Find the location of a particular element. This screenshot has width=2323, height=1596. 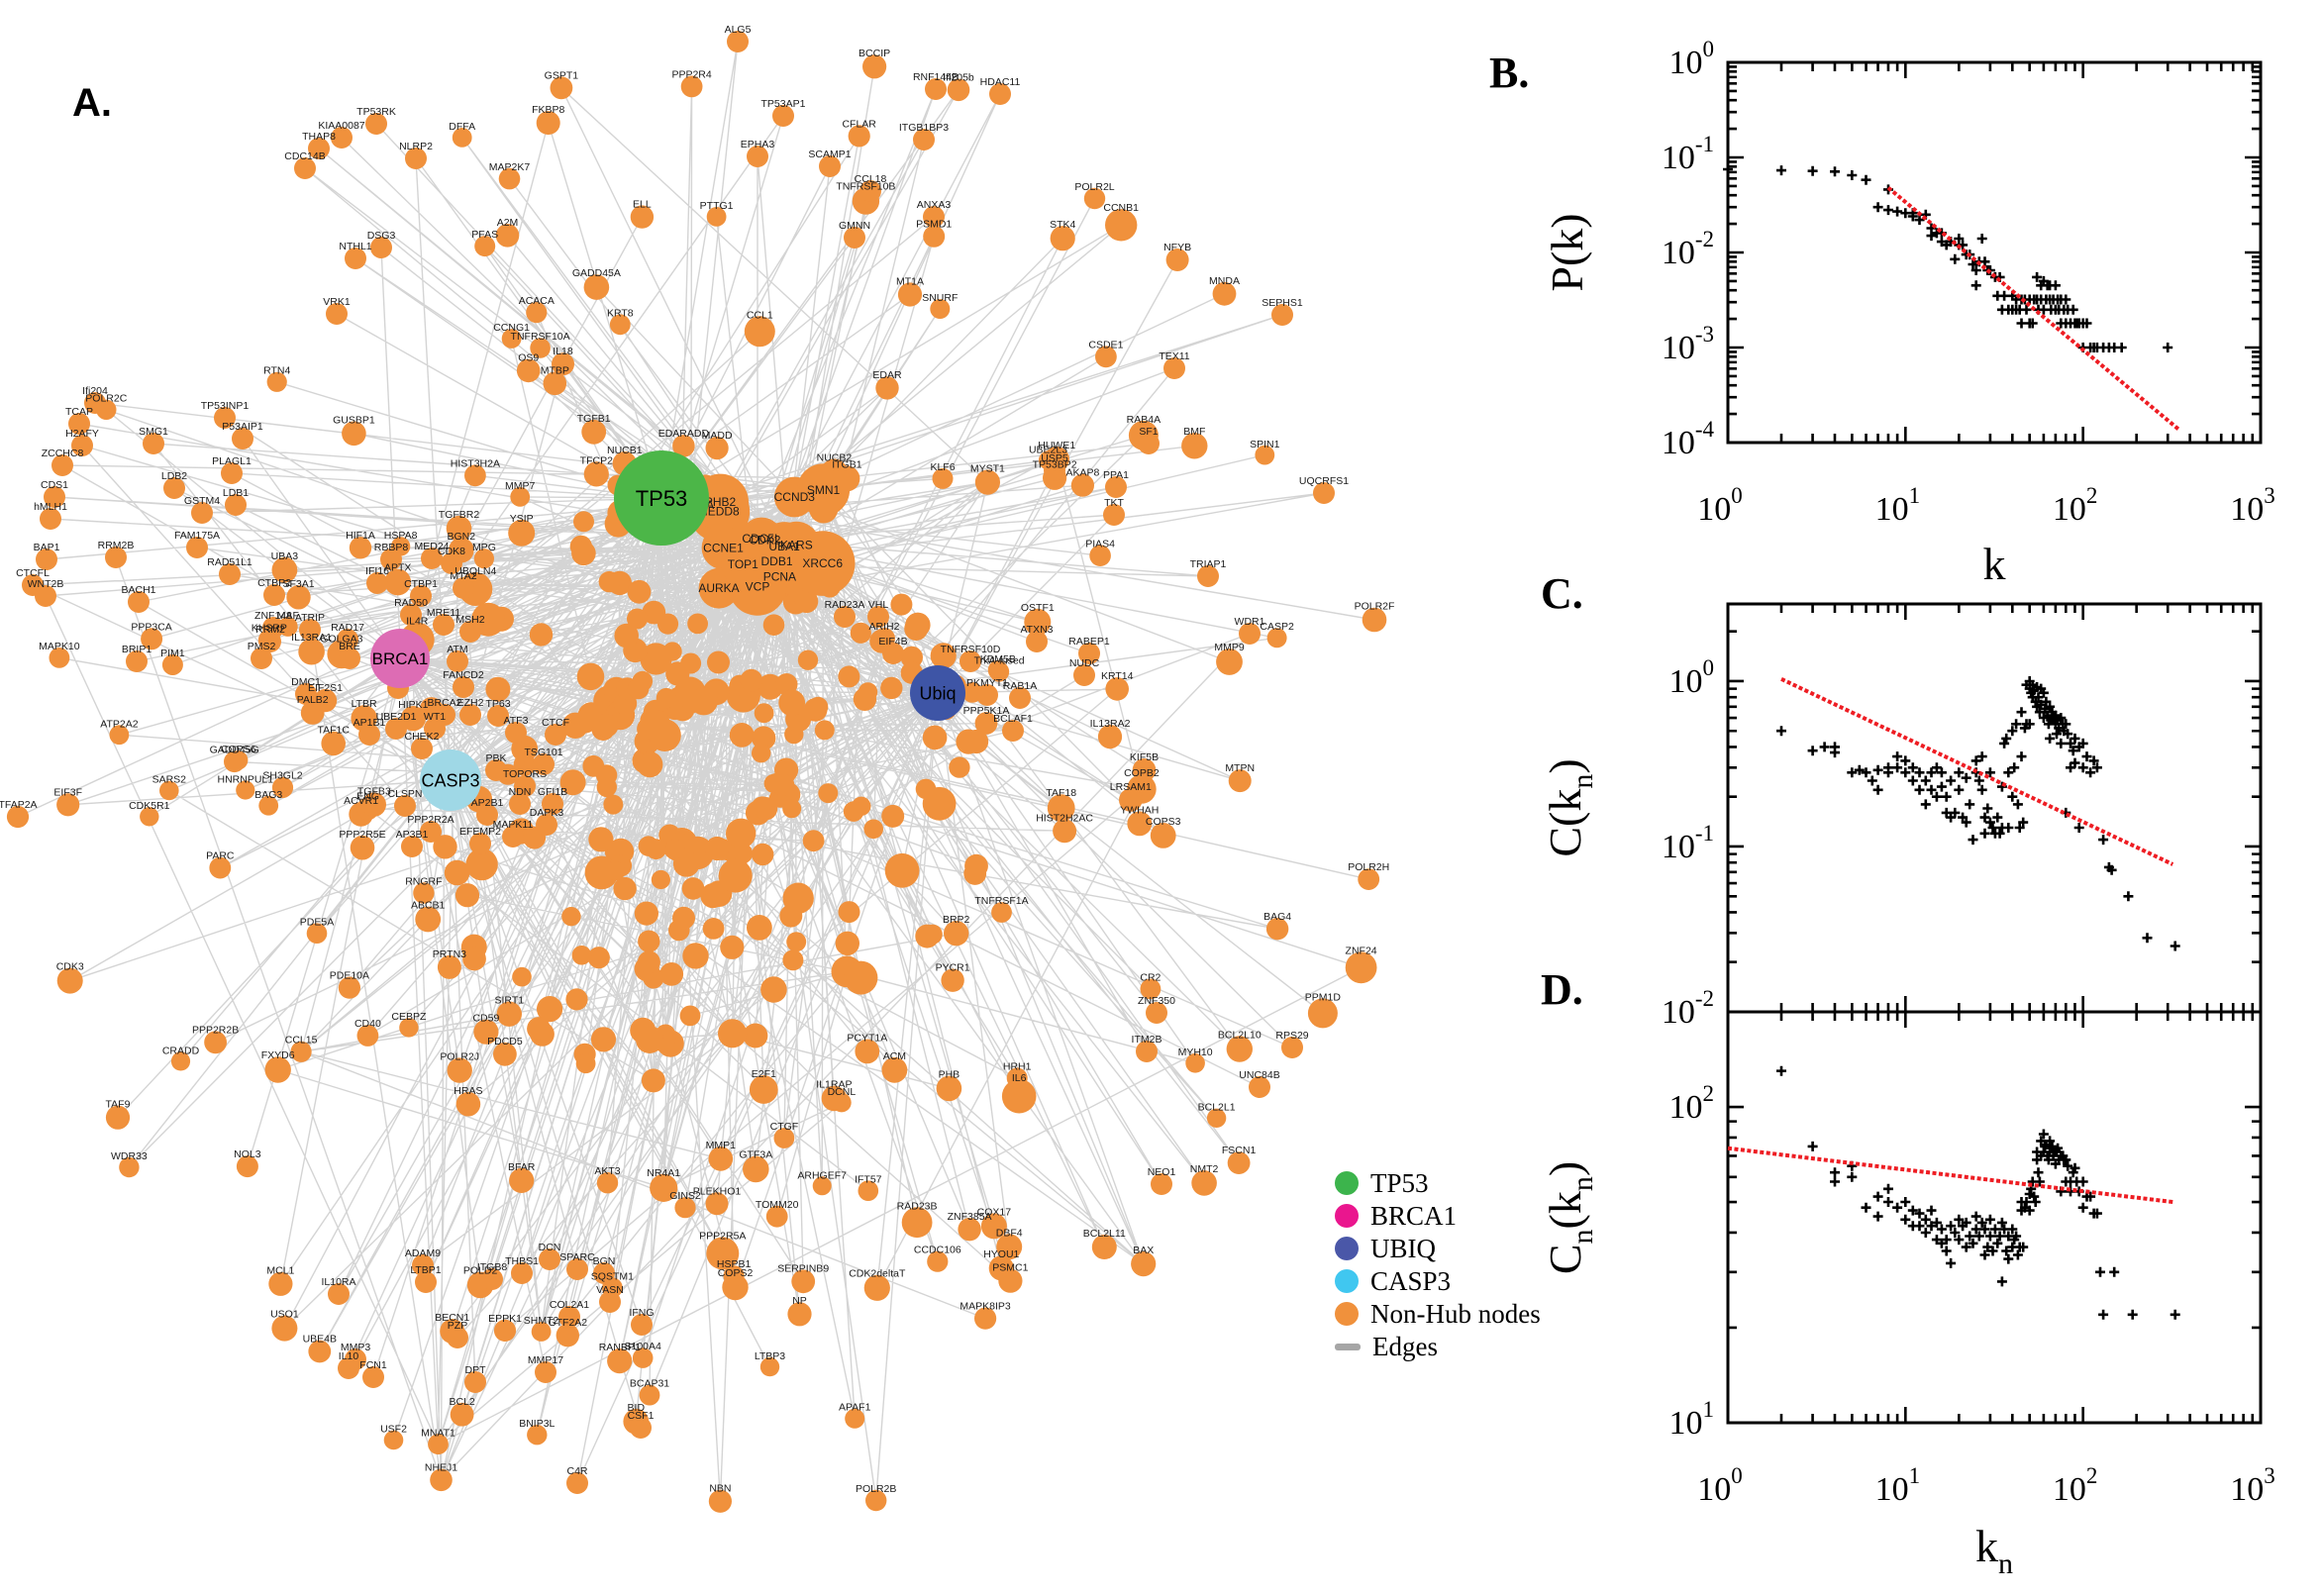

network-node-label: MSH2 is located at coordinates (470, 620).